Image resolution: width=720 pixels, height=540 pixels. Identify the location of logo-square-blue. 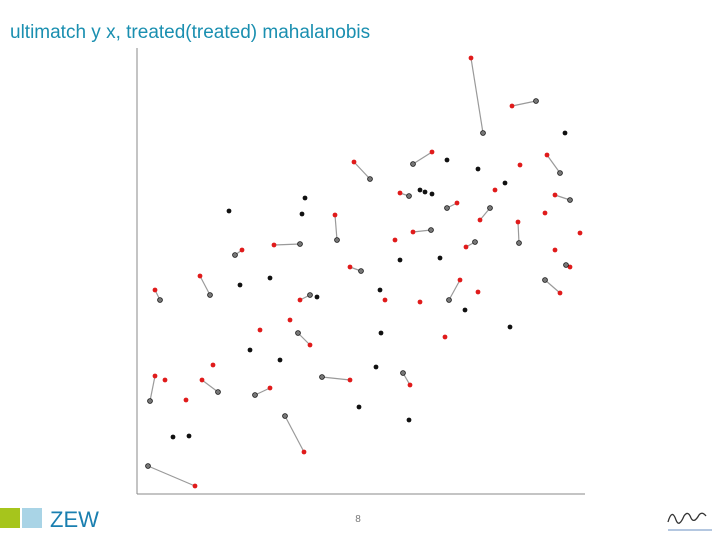
(32, 518).